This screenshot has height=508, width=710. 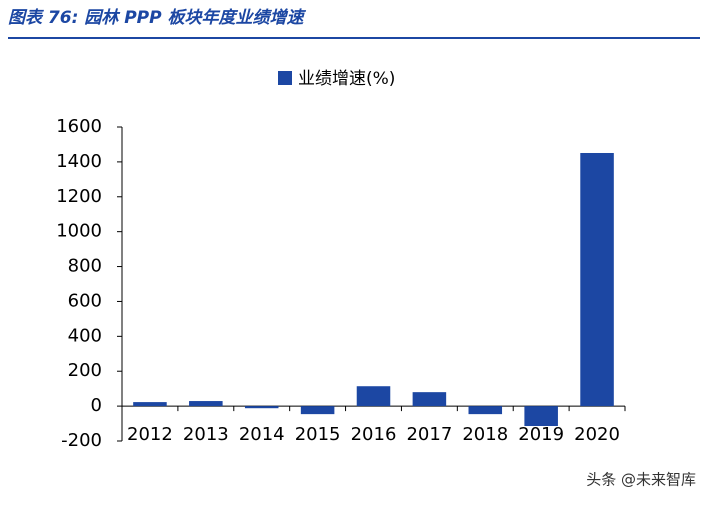 I want to click on y-tick-label: 1400, so click(x=79, y=161).